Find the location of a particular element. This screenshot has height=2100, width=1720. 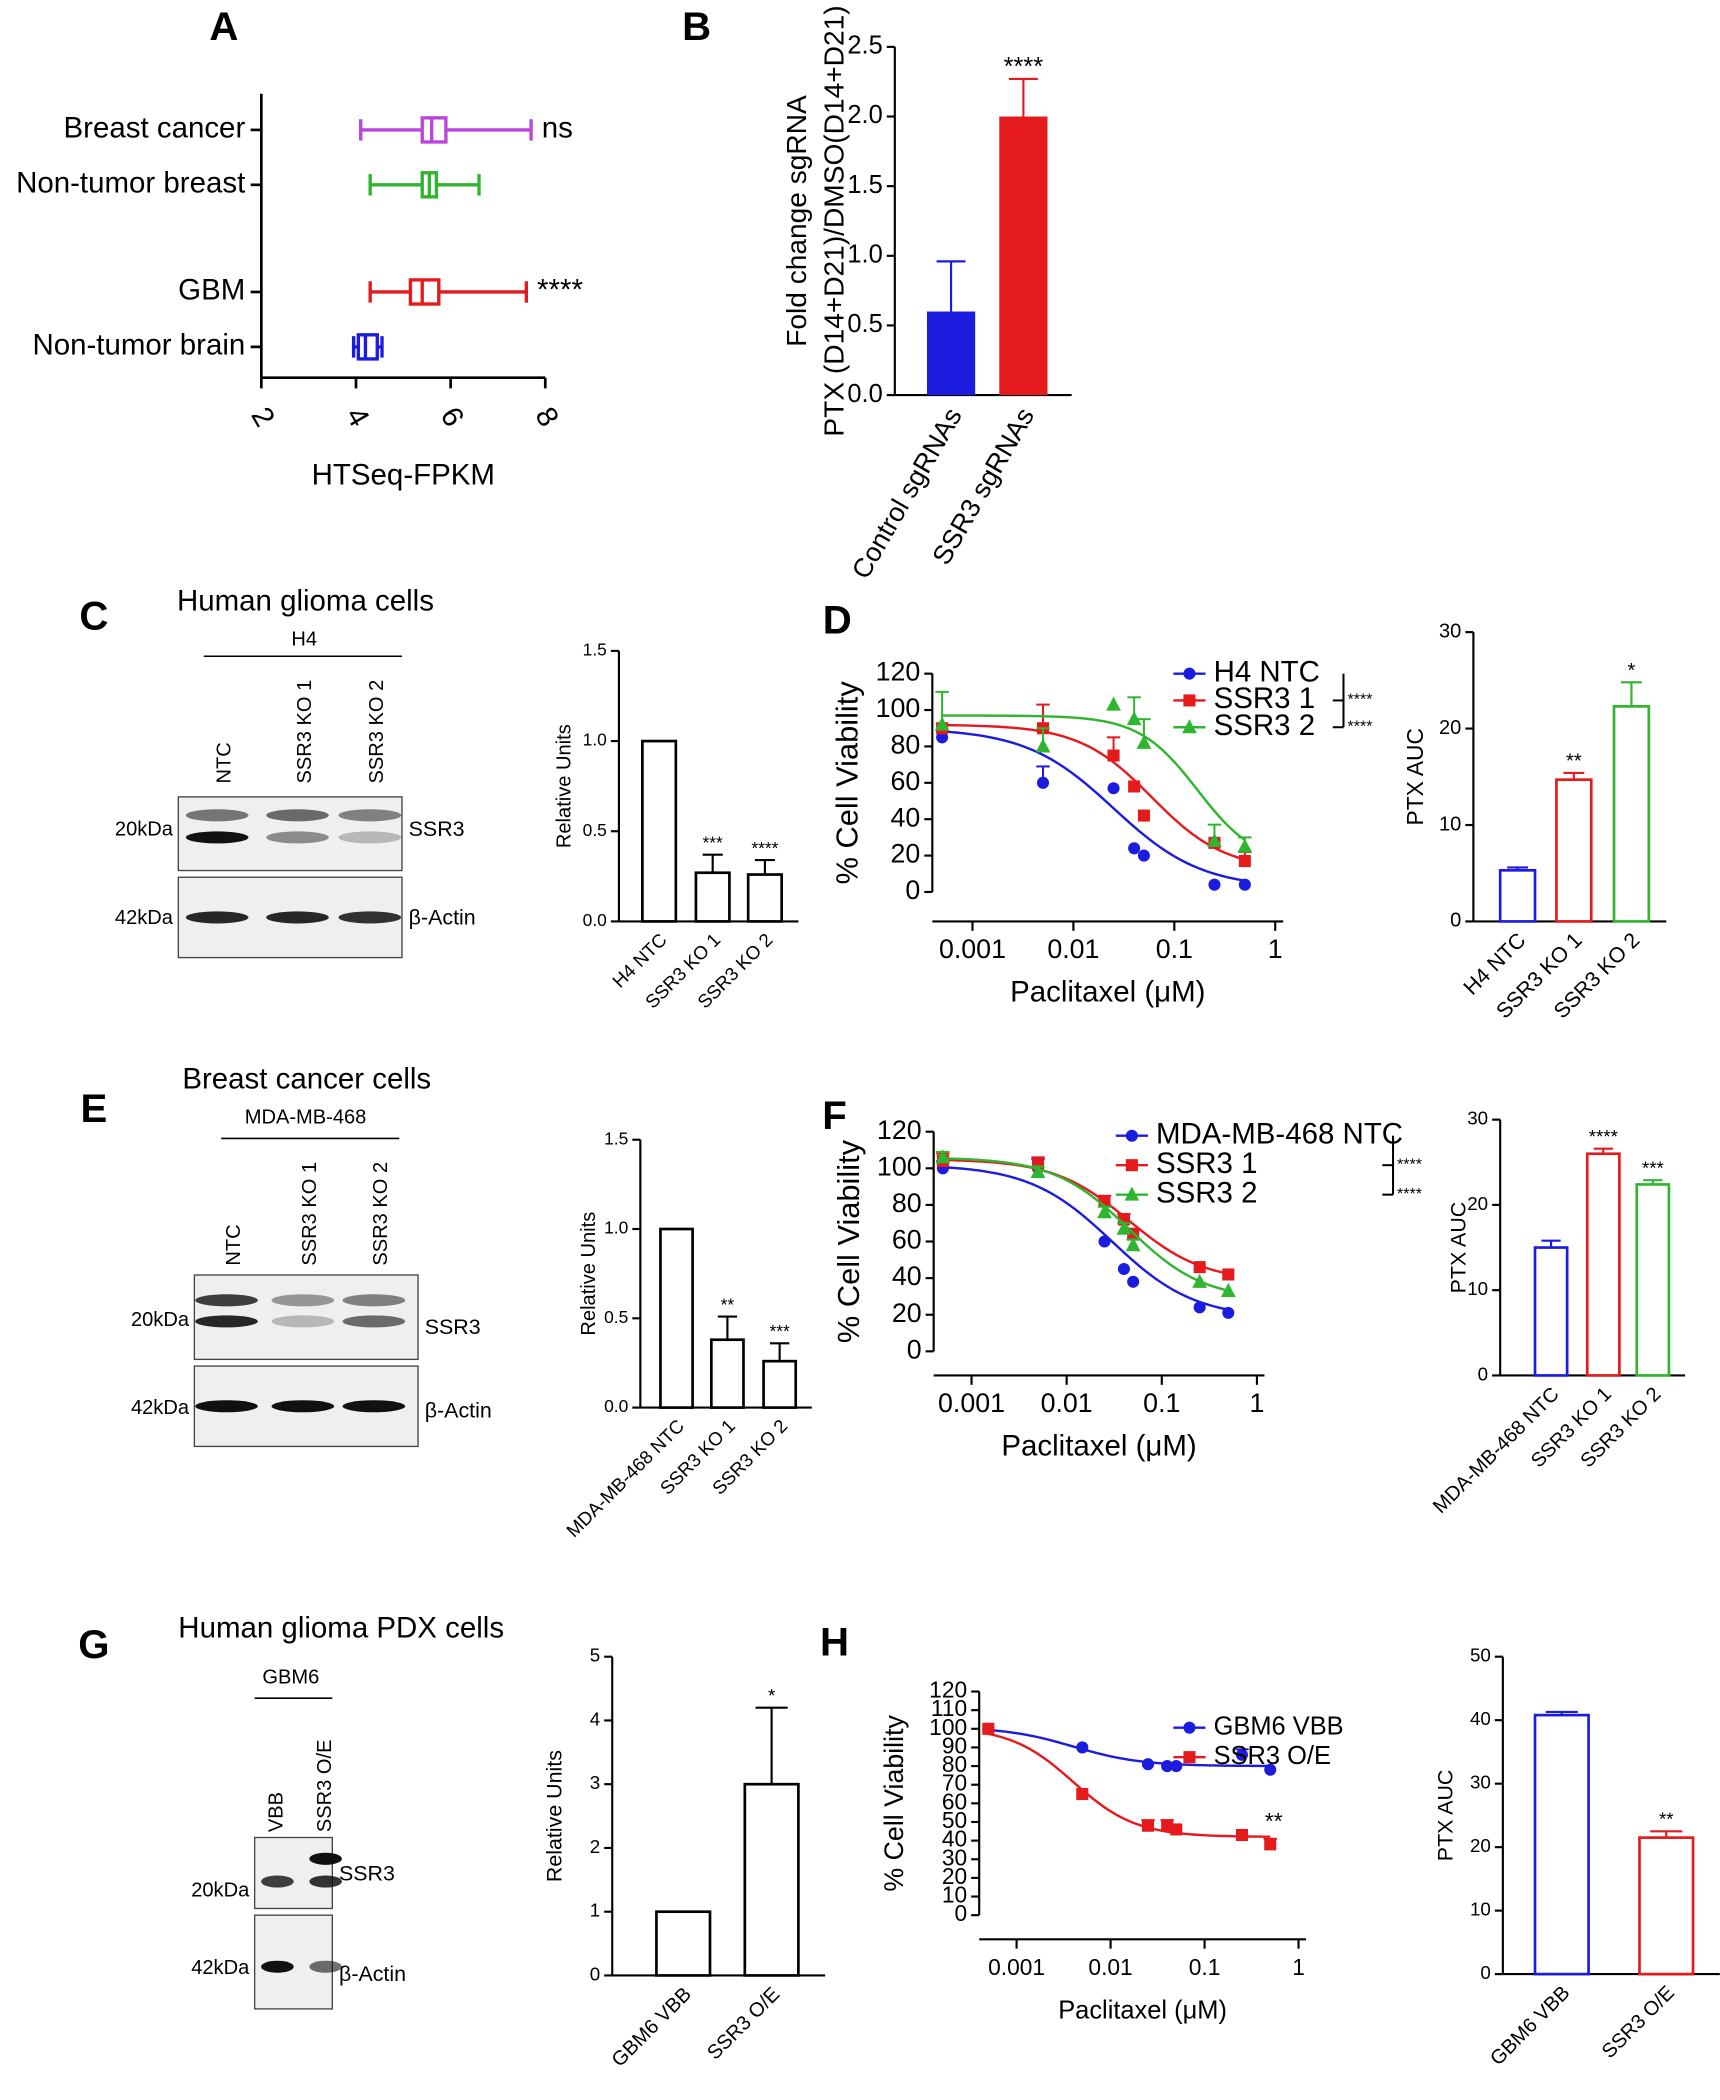

y-tick-label: 0.0 is located at coordinates (595, 920).